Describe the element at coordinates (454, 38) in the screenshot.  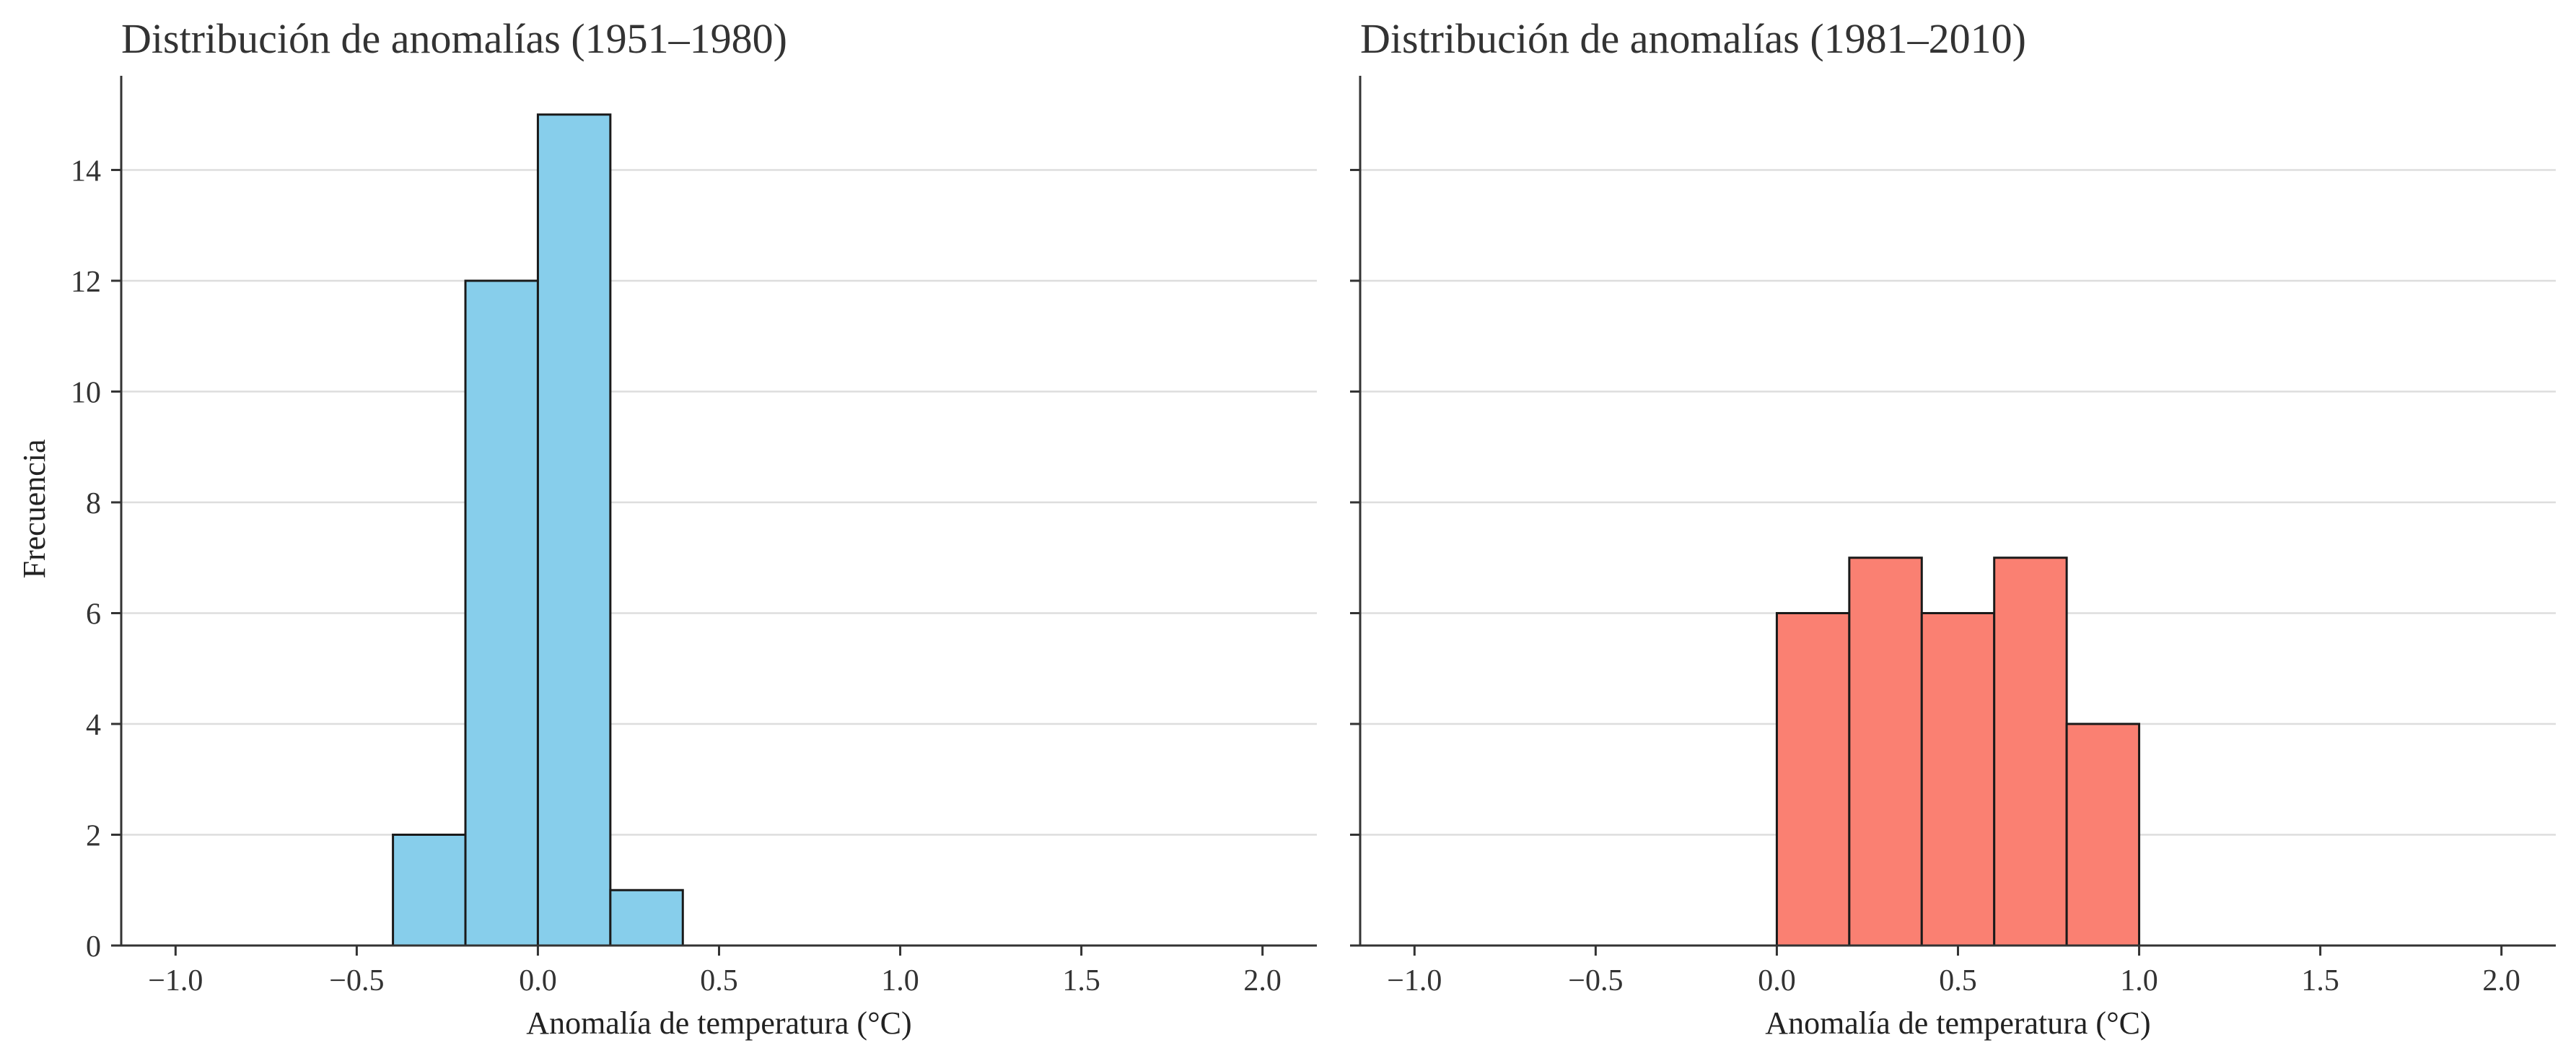
I see `panel-title: Distribución de anomalías (1951–1980)` at that location.